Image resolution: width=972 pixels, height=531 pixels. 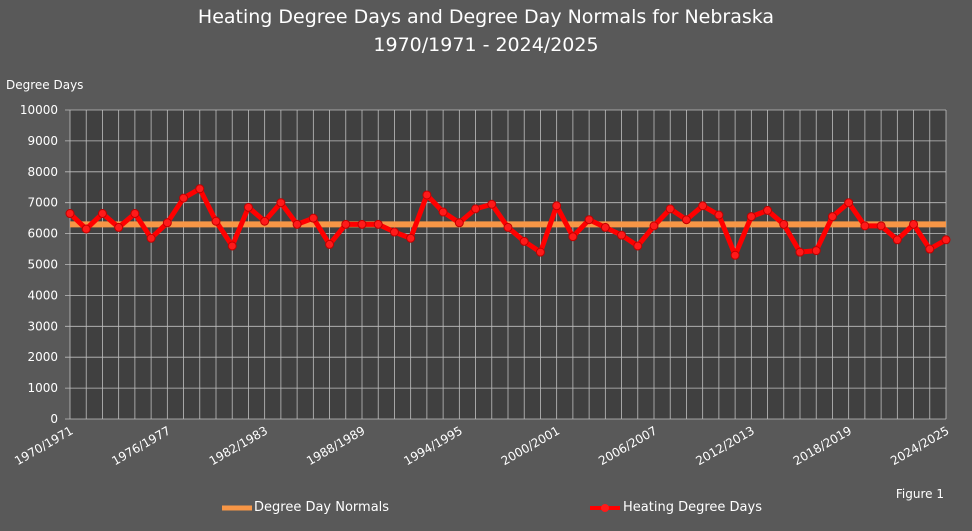 What do you see at coordinates (486, 45) in the screenshot?
I see `chart-subtitle: 1970/1971 - 2024/2025` at bounding box center [486, 45].